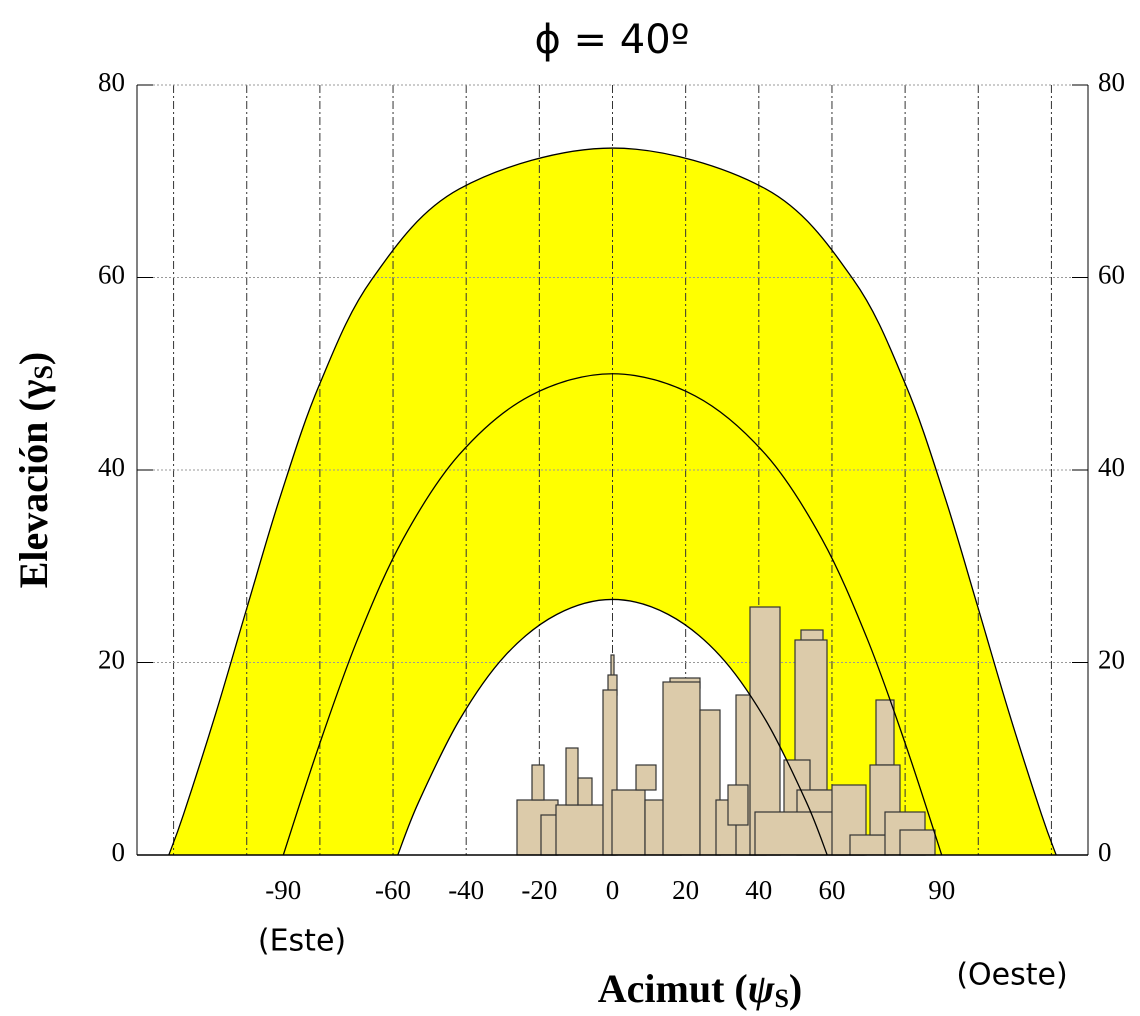 The width and height of the screenshot is (1140, 1016). What do you see at coordinates (466, 890) in the screenshot?
I see `x-tick-label: -40` at bounding box center [466, 890].